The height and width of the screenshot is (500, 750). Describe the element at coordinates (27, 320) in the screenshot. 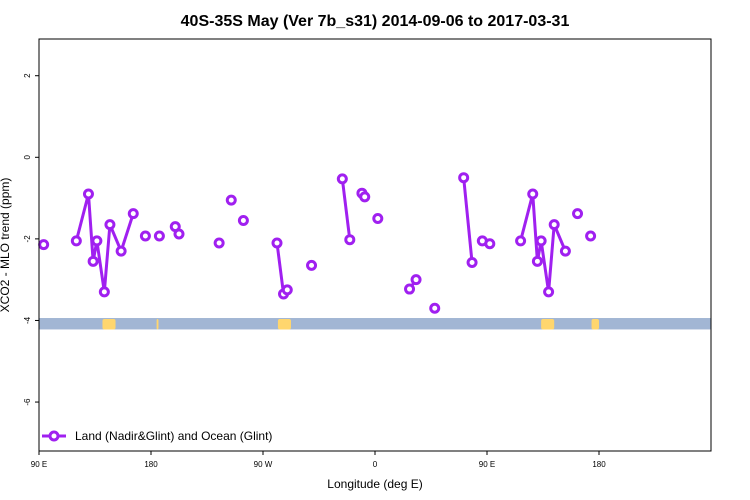

I see `y-tick-label-3: -4` at that location.